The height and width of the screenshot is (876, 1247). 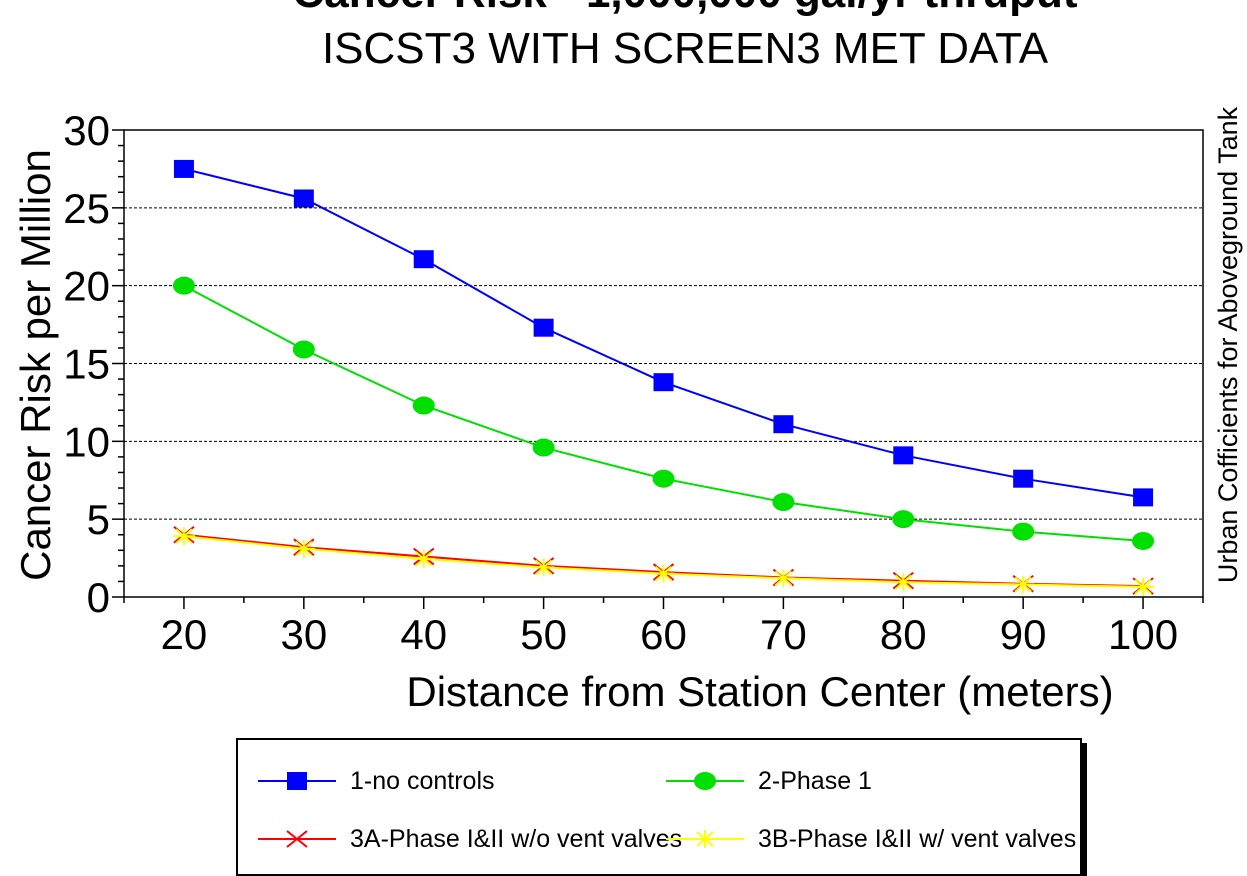 I want to click on y-tick-label: 5, so click(x=98, y=519).